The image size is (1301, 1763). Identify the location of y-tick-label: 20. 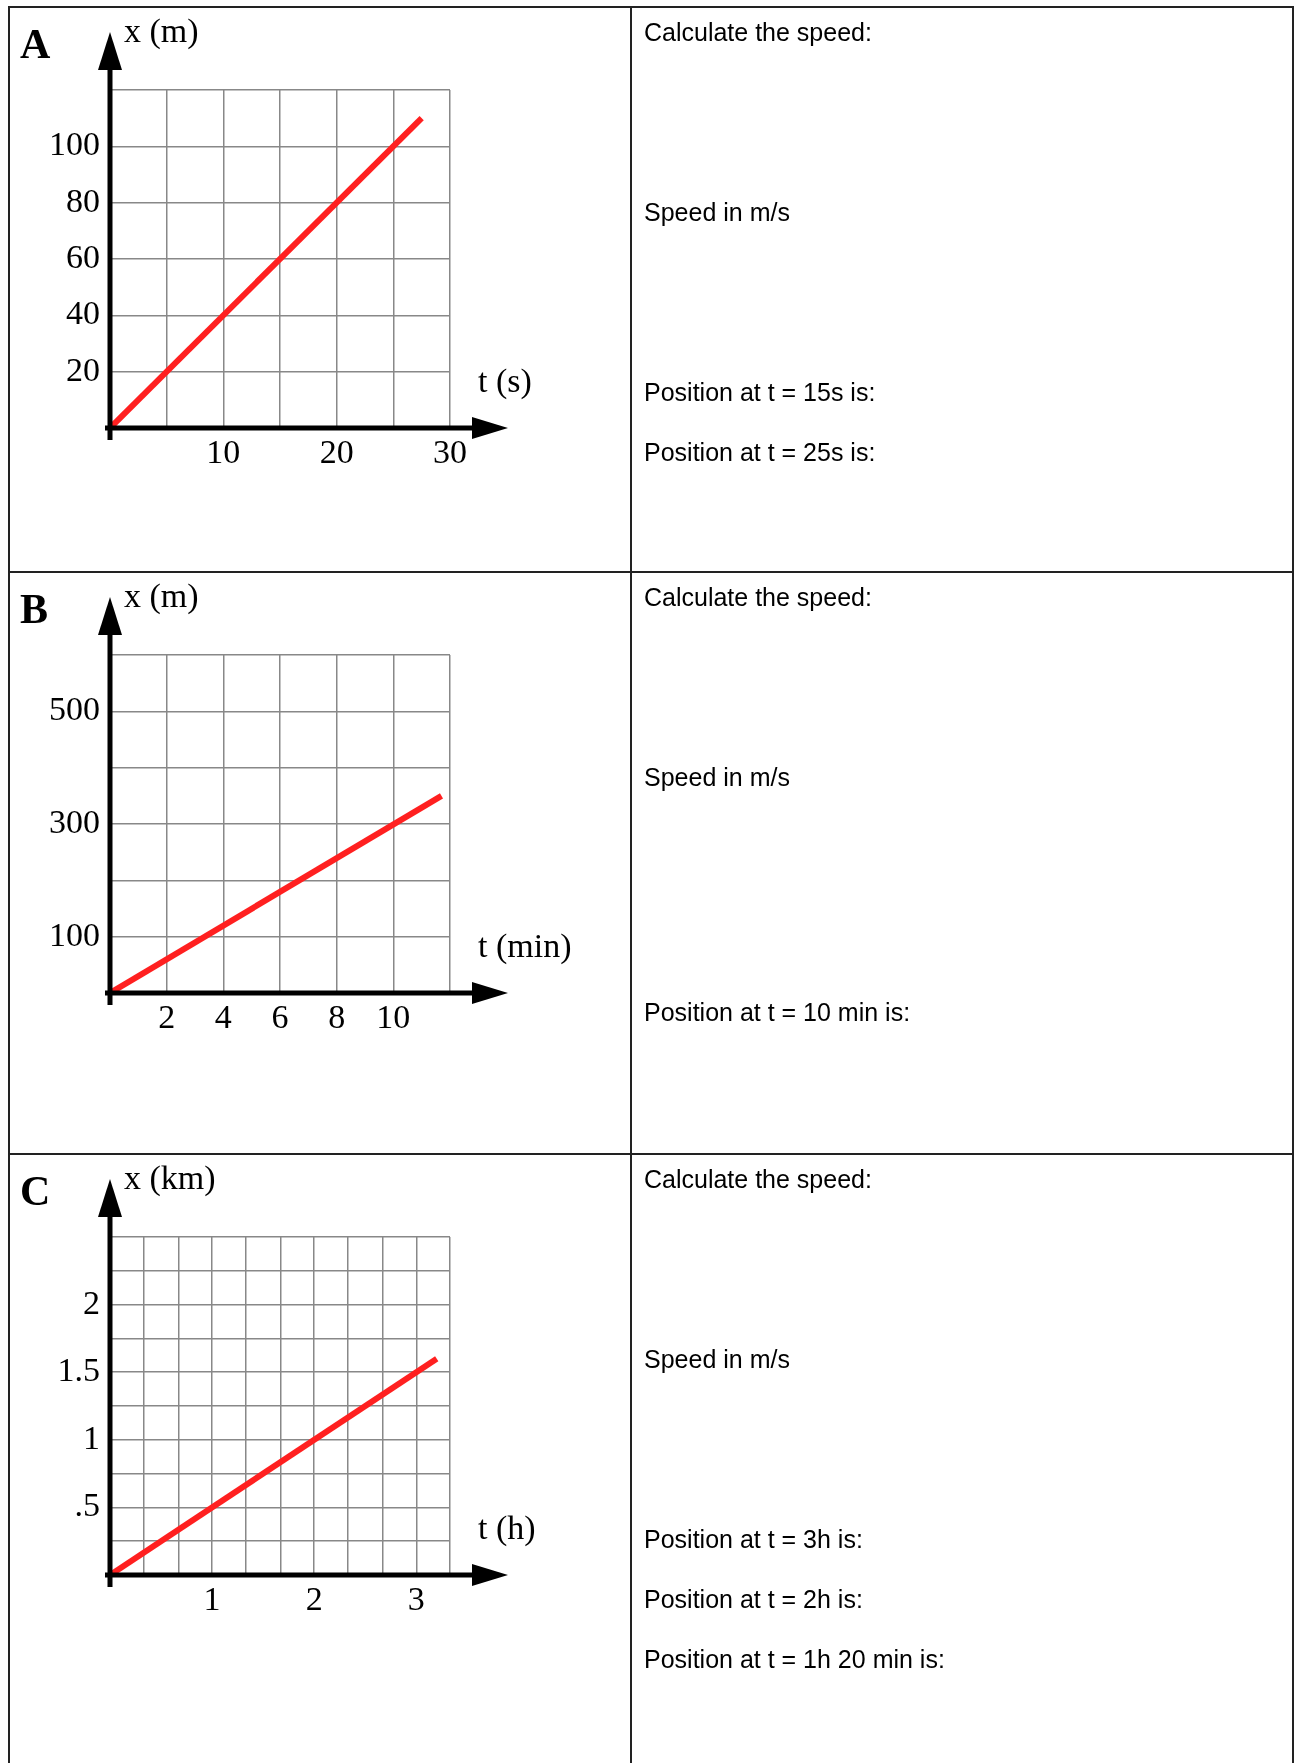
(83, 369).